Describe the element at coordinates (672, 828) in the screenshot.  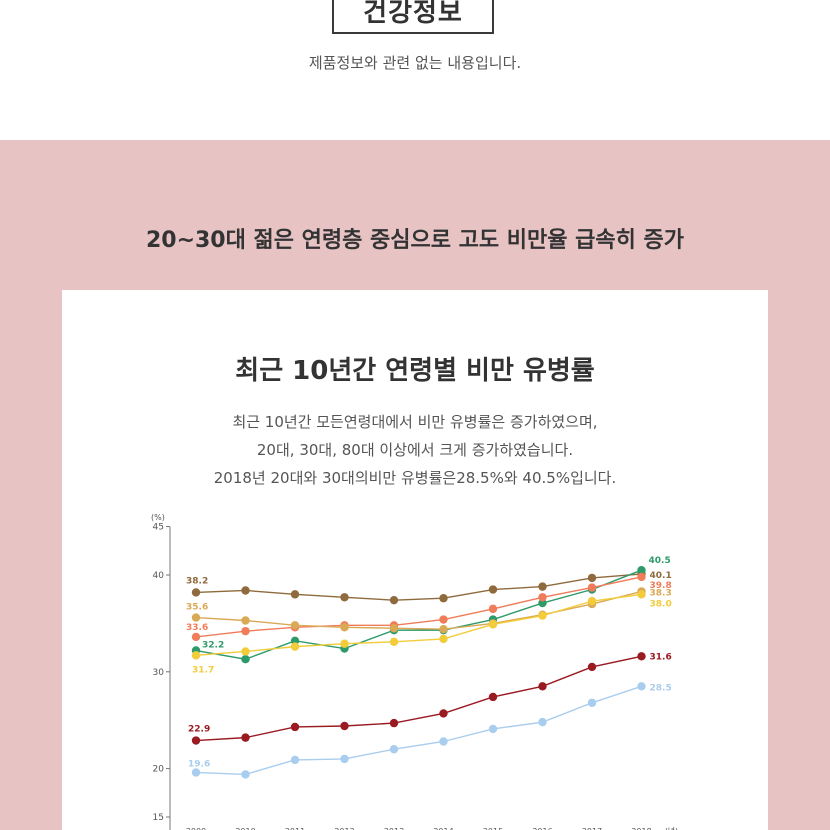
I see `x-axis-unit-label: (년)` at that location.